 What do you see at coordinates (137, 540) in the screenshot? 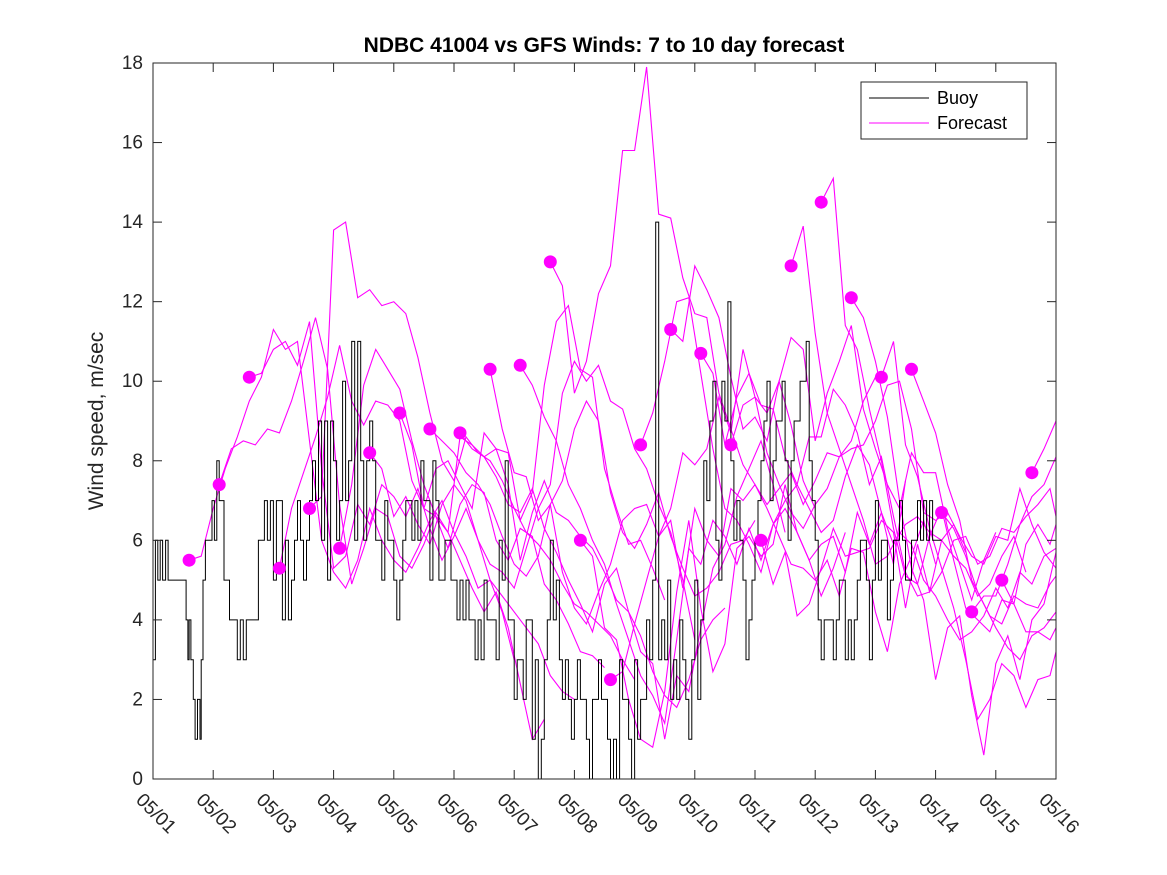
I see `y-tick-label: 6` at bounding box center [137, 540].